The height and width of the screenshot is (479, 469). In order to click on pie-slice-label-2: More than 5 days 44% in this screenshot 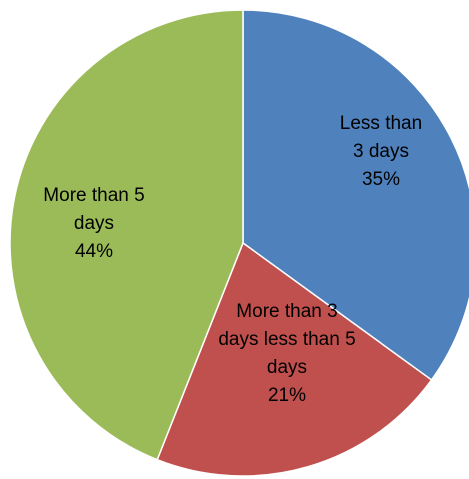, I will do `click(93, 223)`.